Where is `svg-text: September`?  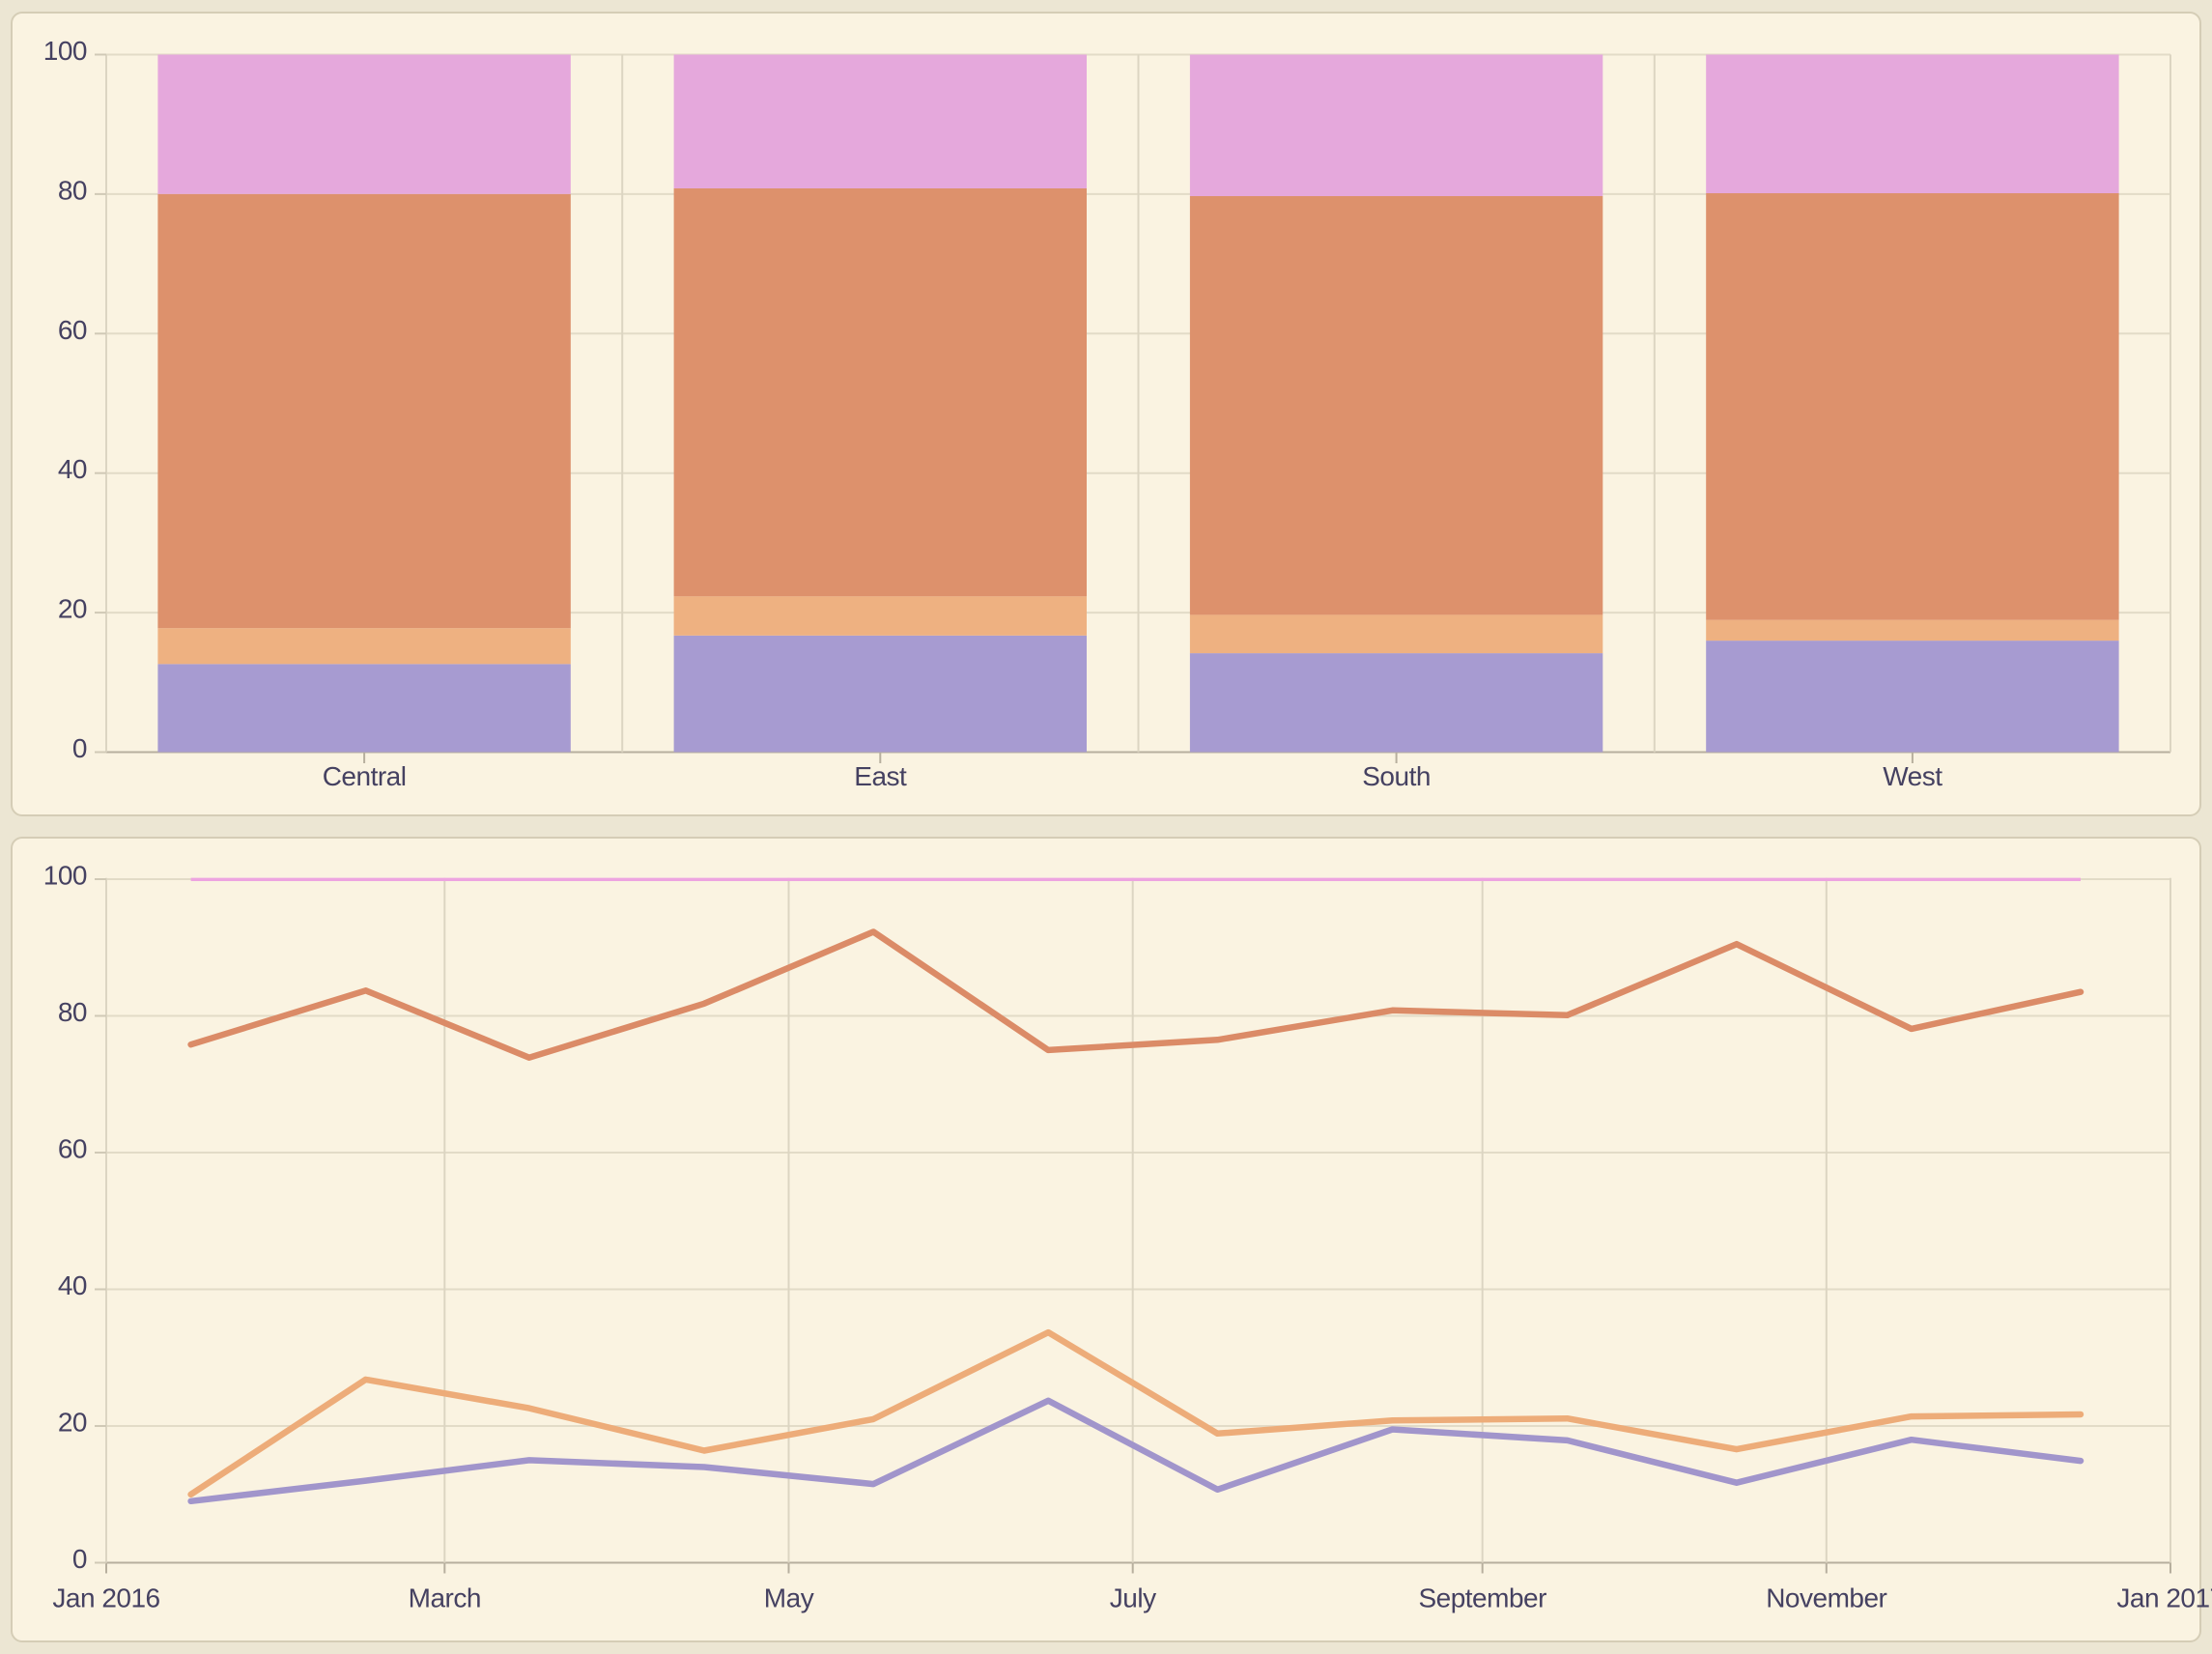 svg-text: September is located at coordinates (1482, 1598).